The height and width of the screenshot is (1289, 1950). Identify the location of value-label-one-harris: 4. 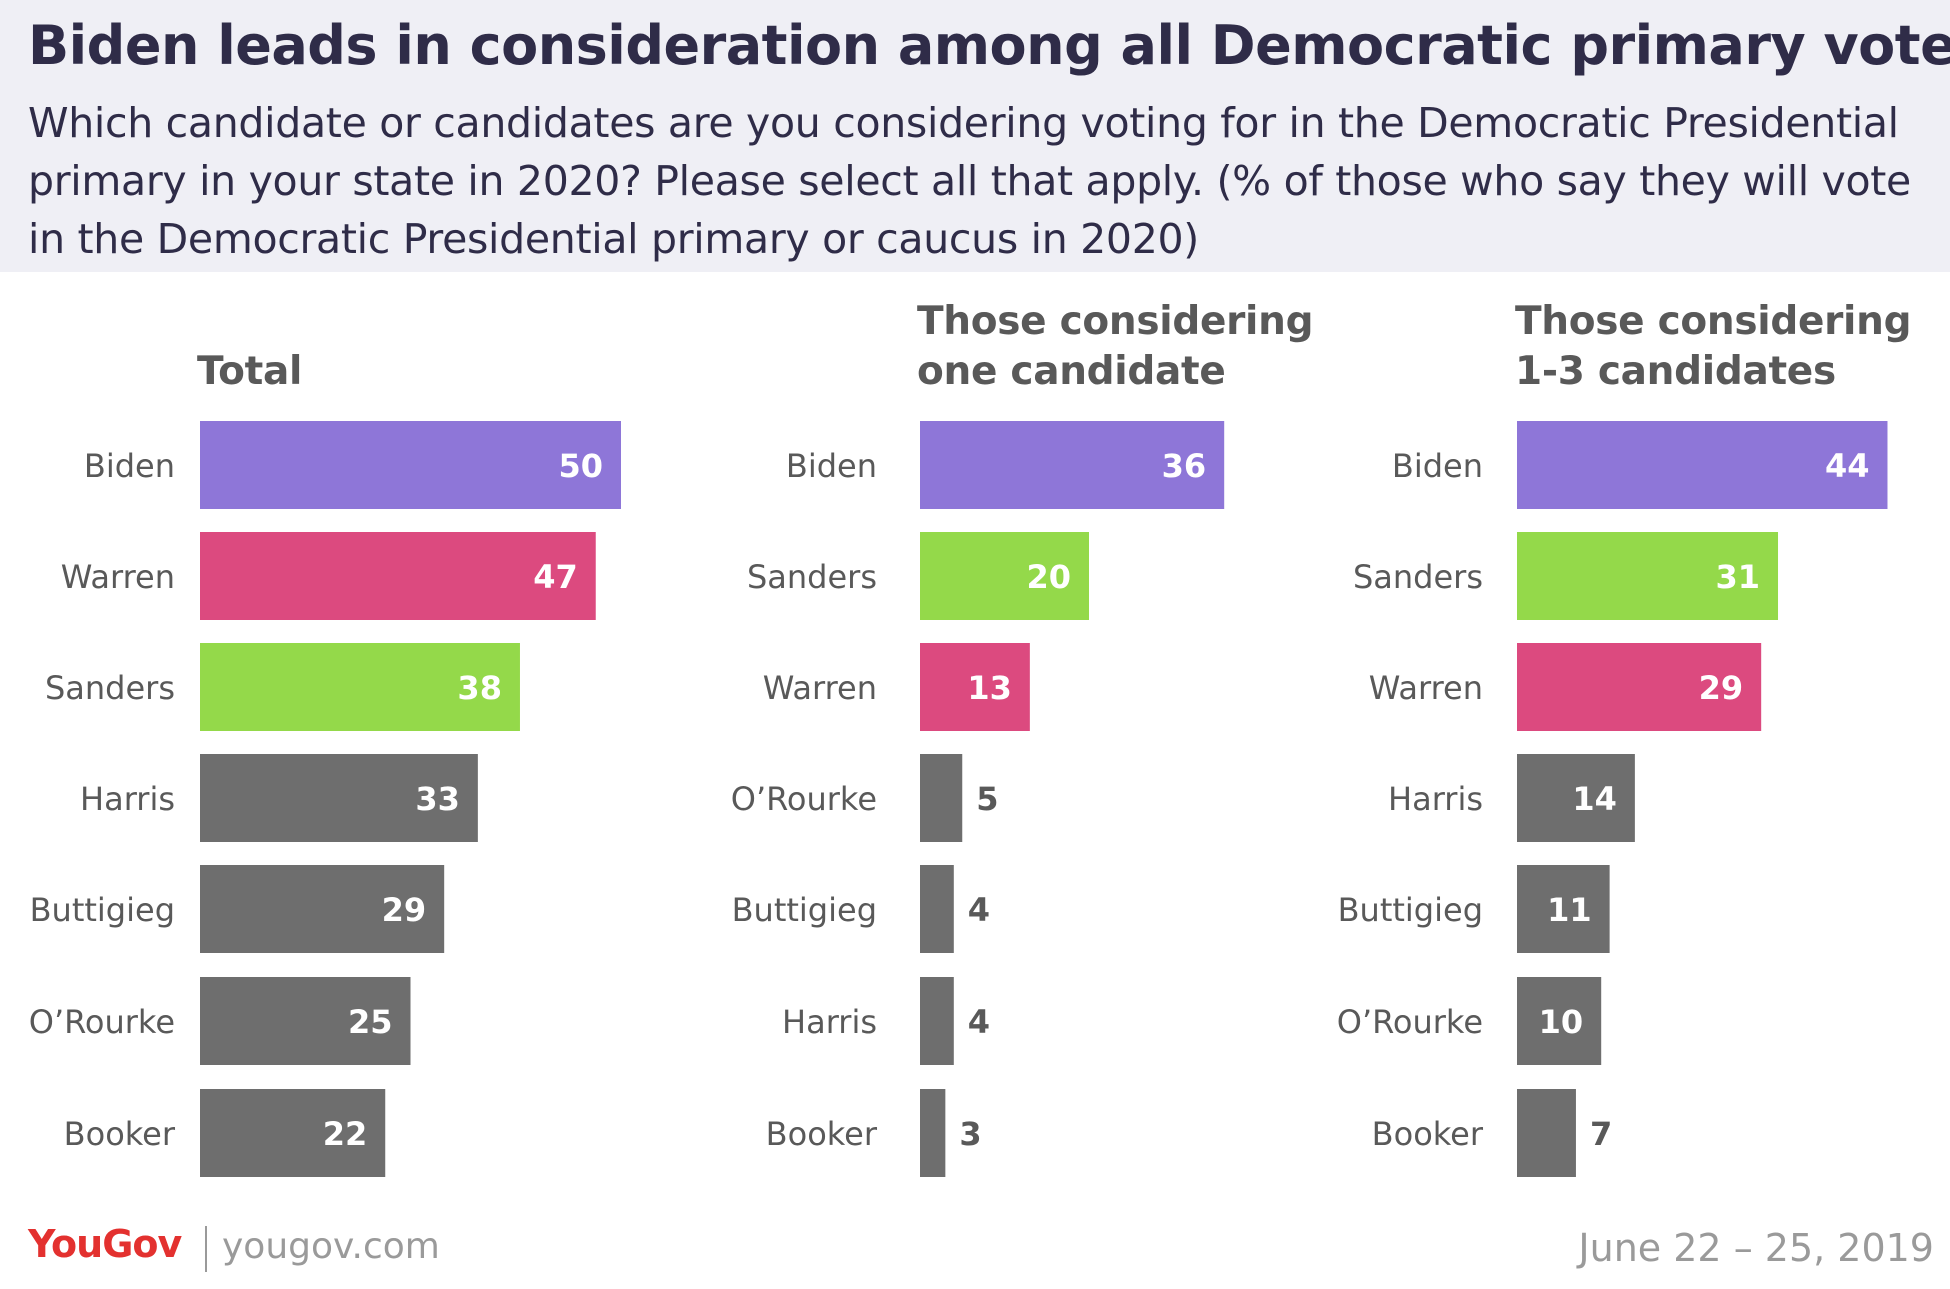
(979, 1022).